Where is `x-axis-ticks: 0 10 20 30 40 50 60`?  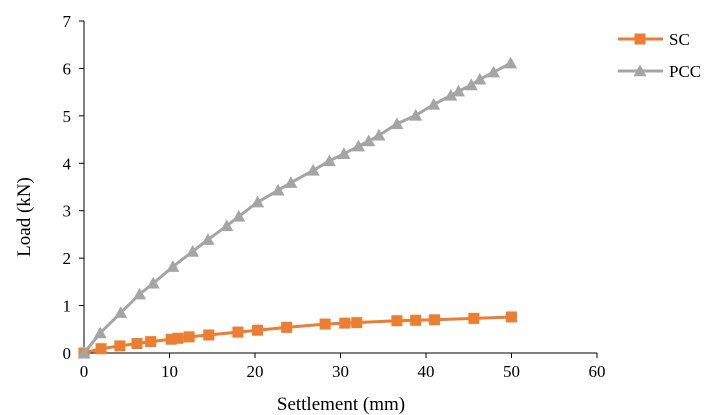 x-axis-ticks: 0 10 20 30 40 50 60 is located at coordinates (343, 367).